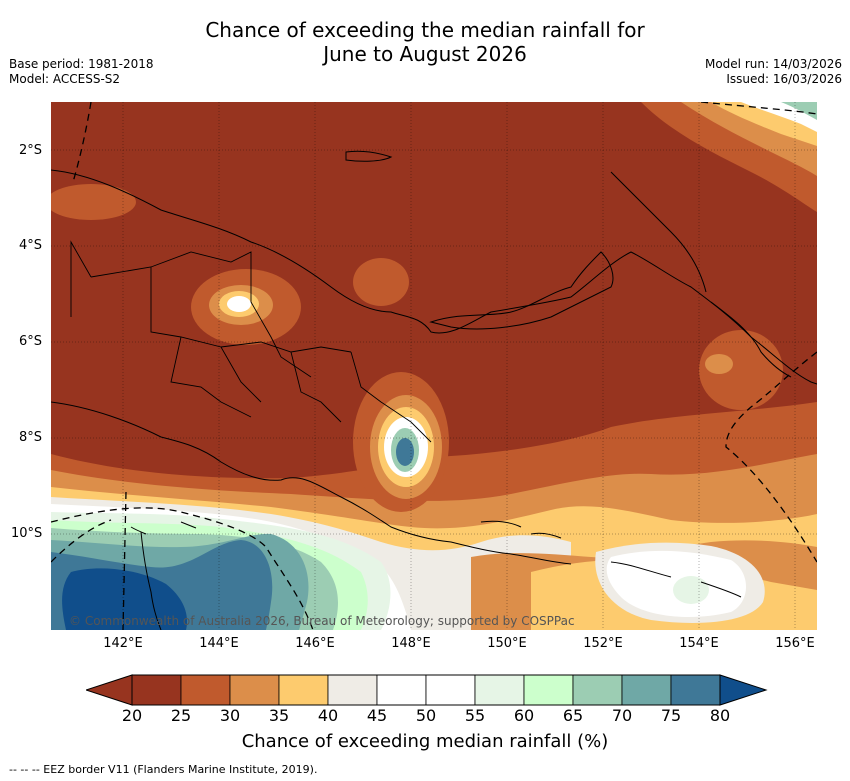 This screenshot has width=850, height=781. I want to click on lon-label-146e: 146°E, so click(315, 643).